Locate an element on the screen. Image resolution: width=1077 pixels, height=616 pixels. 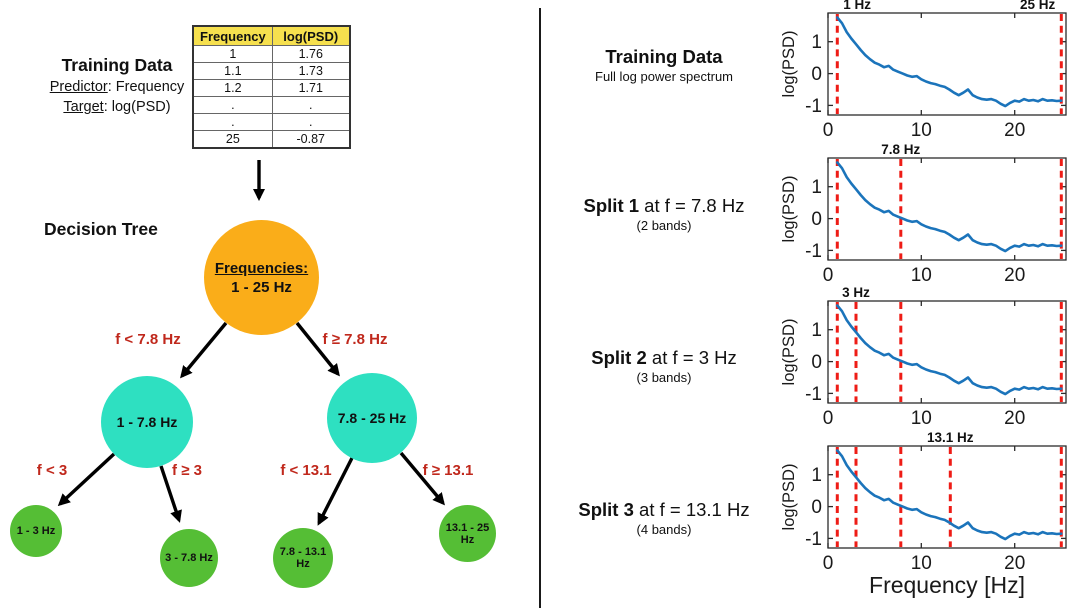
edge-label-f-ge-3: f ≥ 3 is located at coordinates (187, 470).